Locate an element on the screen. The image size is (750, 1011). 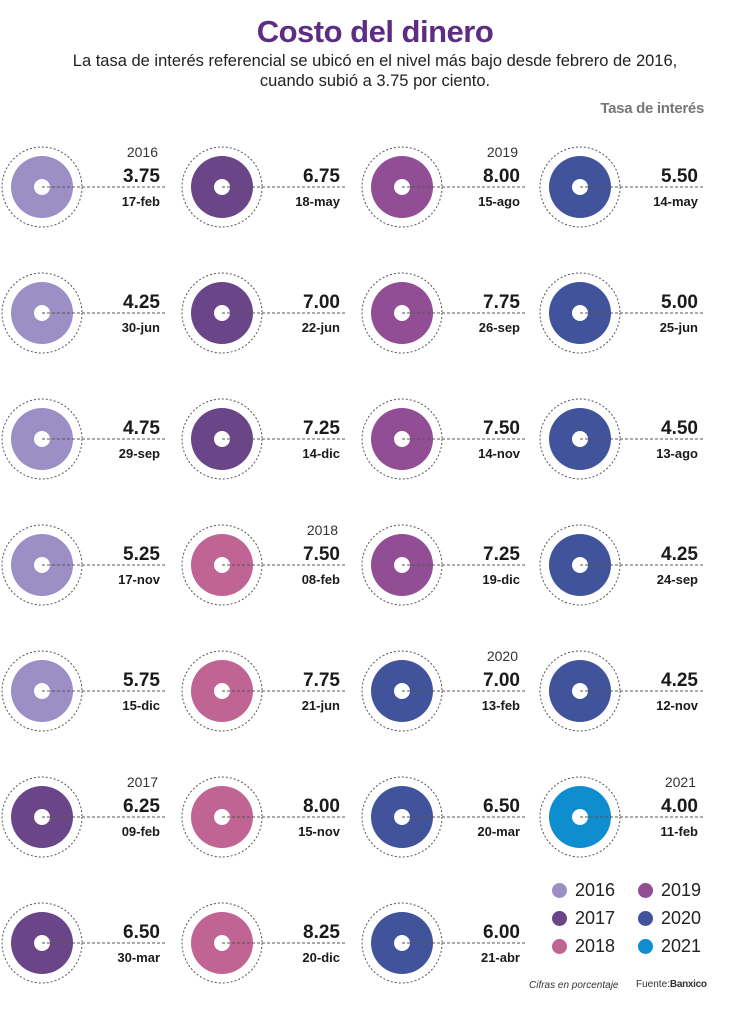
legend: 2016 2019 2017 2020 2018 2021 is located at coordinates (642, 925).